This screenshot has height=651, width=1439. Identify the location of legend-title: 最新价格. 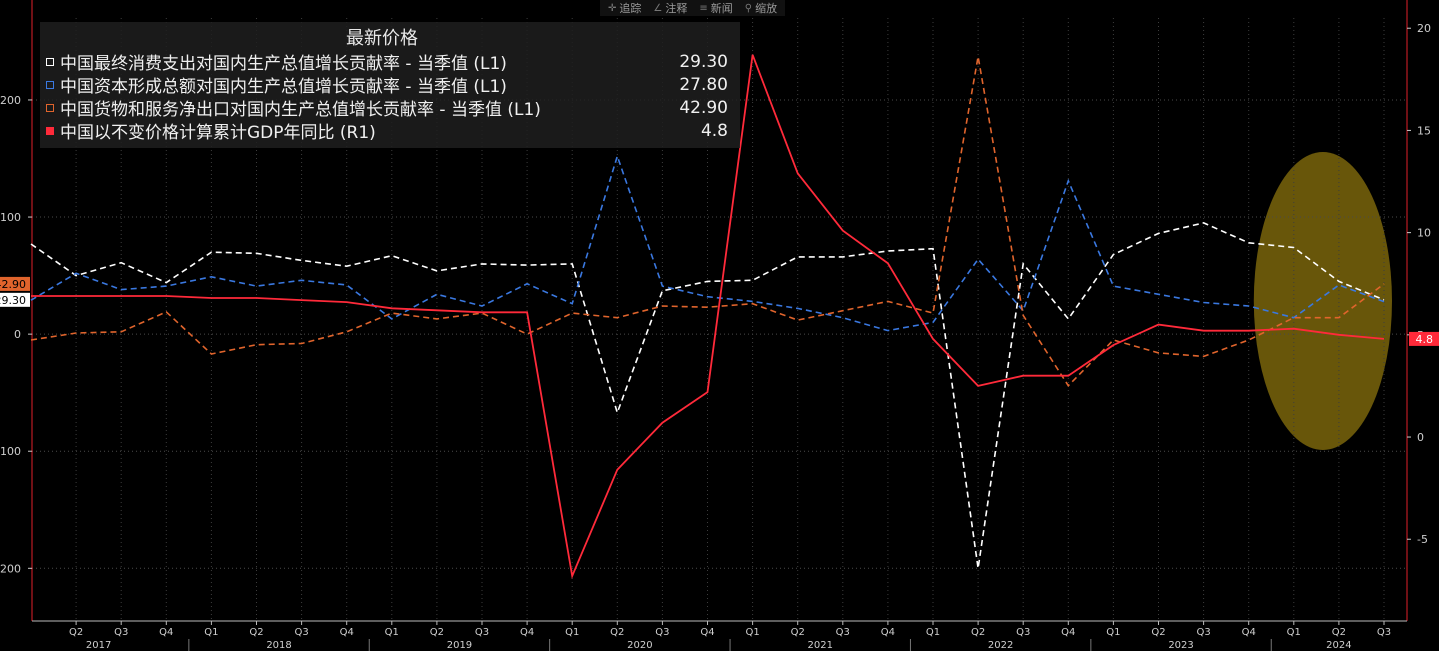
(382, 38).